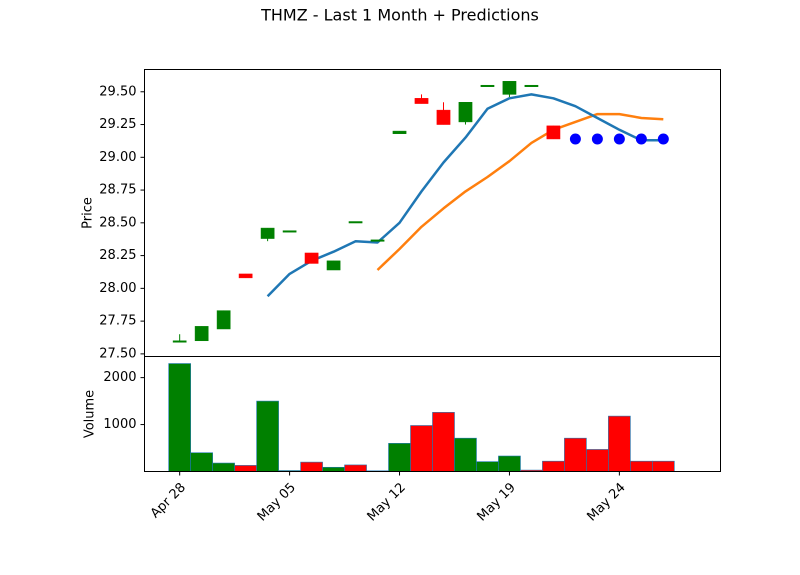  What do you see at coordinates (88, 213) in the screenshot?
I see `price-axis-label: Price` at bounding box center [88, 213].